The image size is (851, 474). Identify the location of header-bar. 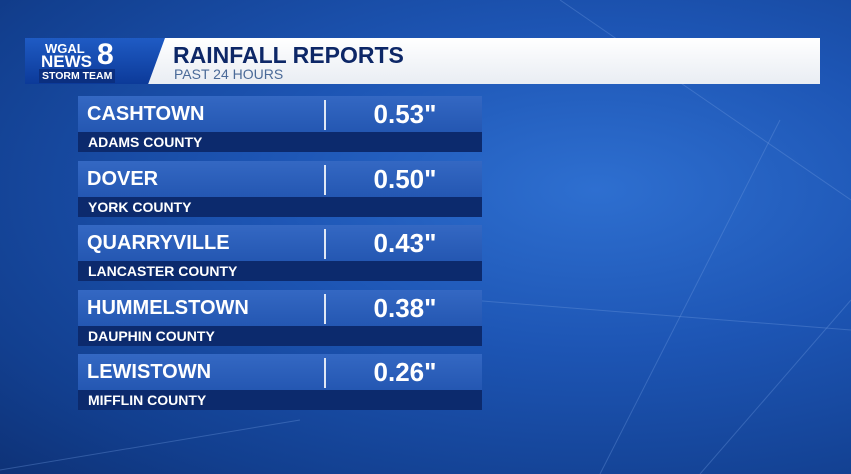
(480, 61).